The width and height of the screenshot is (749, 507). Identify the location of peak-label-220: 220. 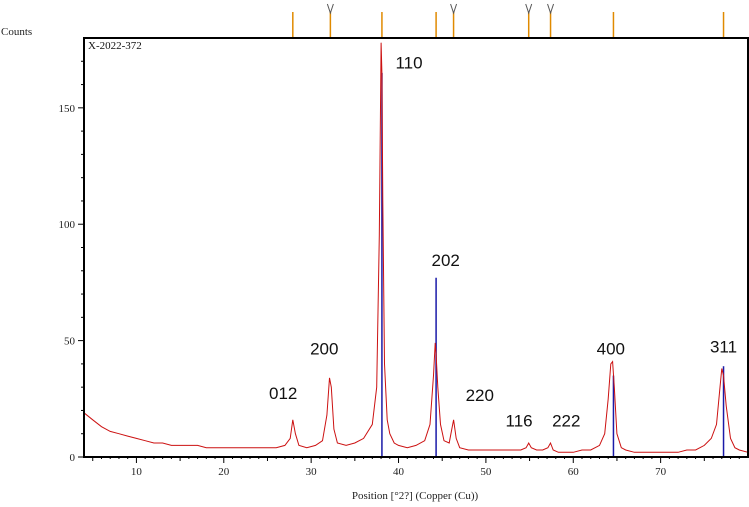
(480, 395).